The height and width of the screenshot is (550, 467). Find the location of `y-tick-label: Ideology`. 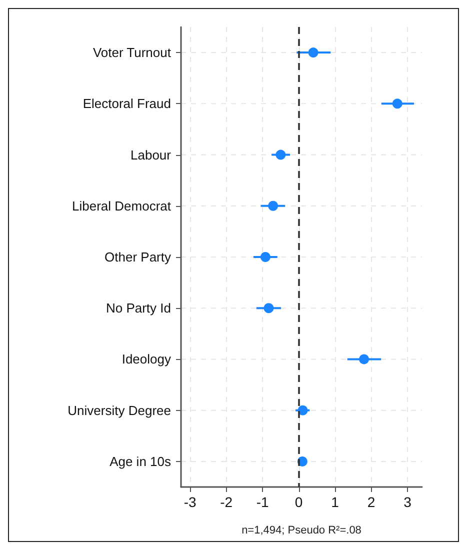

y-tick-label: Ideology is located at coordinates (147, 359).